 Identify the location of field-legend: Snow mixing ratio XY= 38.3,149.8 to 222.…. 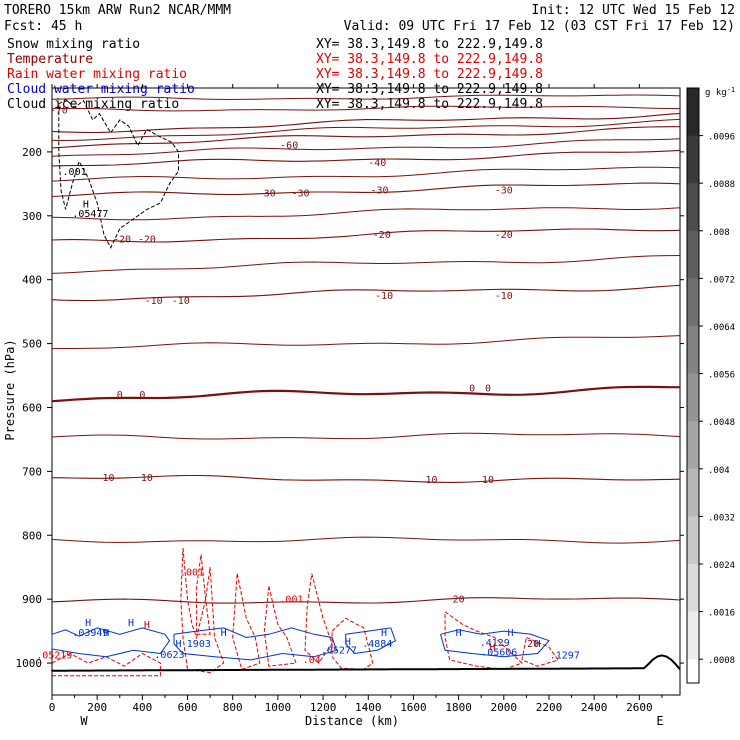
(275, 74).